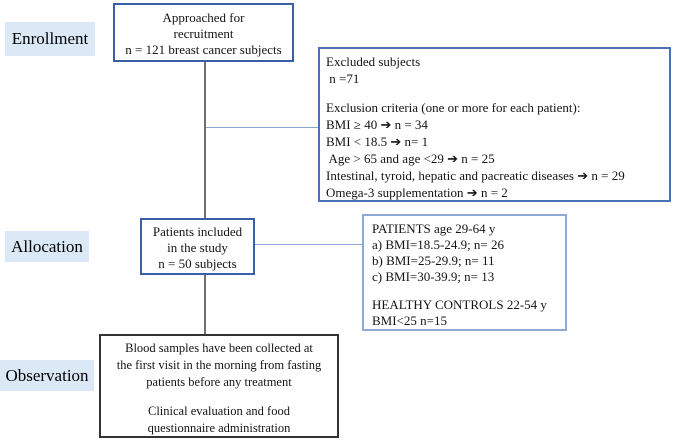 The height and width of the screenshot is (440, 675). Describe the element at coordinates (205, 140) in the screenshot. I see `connector-trunk-top` at that location.